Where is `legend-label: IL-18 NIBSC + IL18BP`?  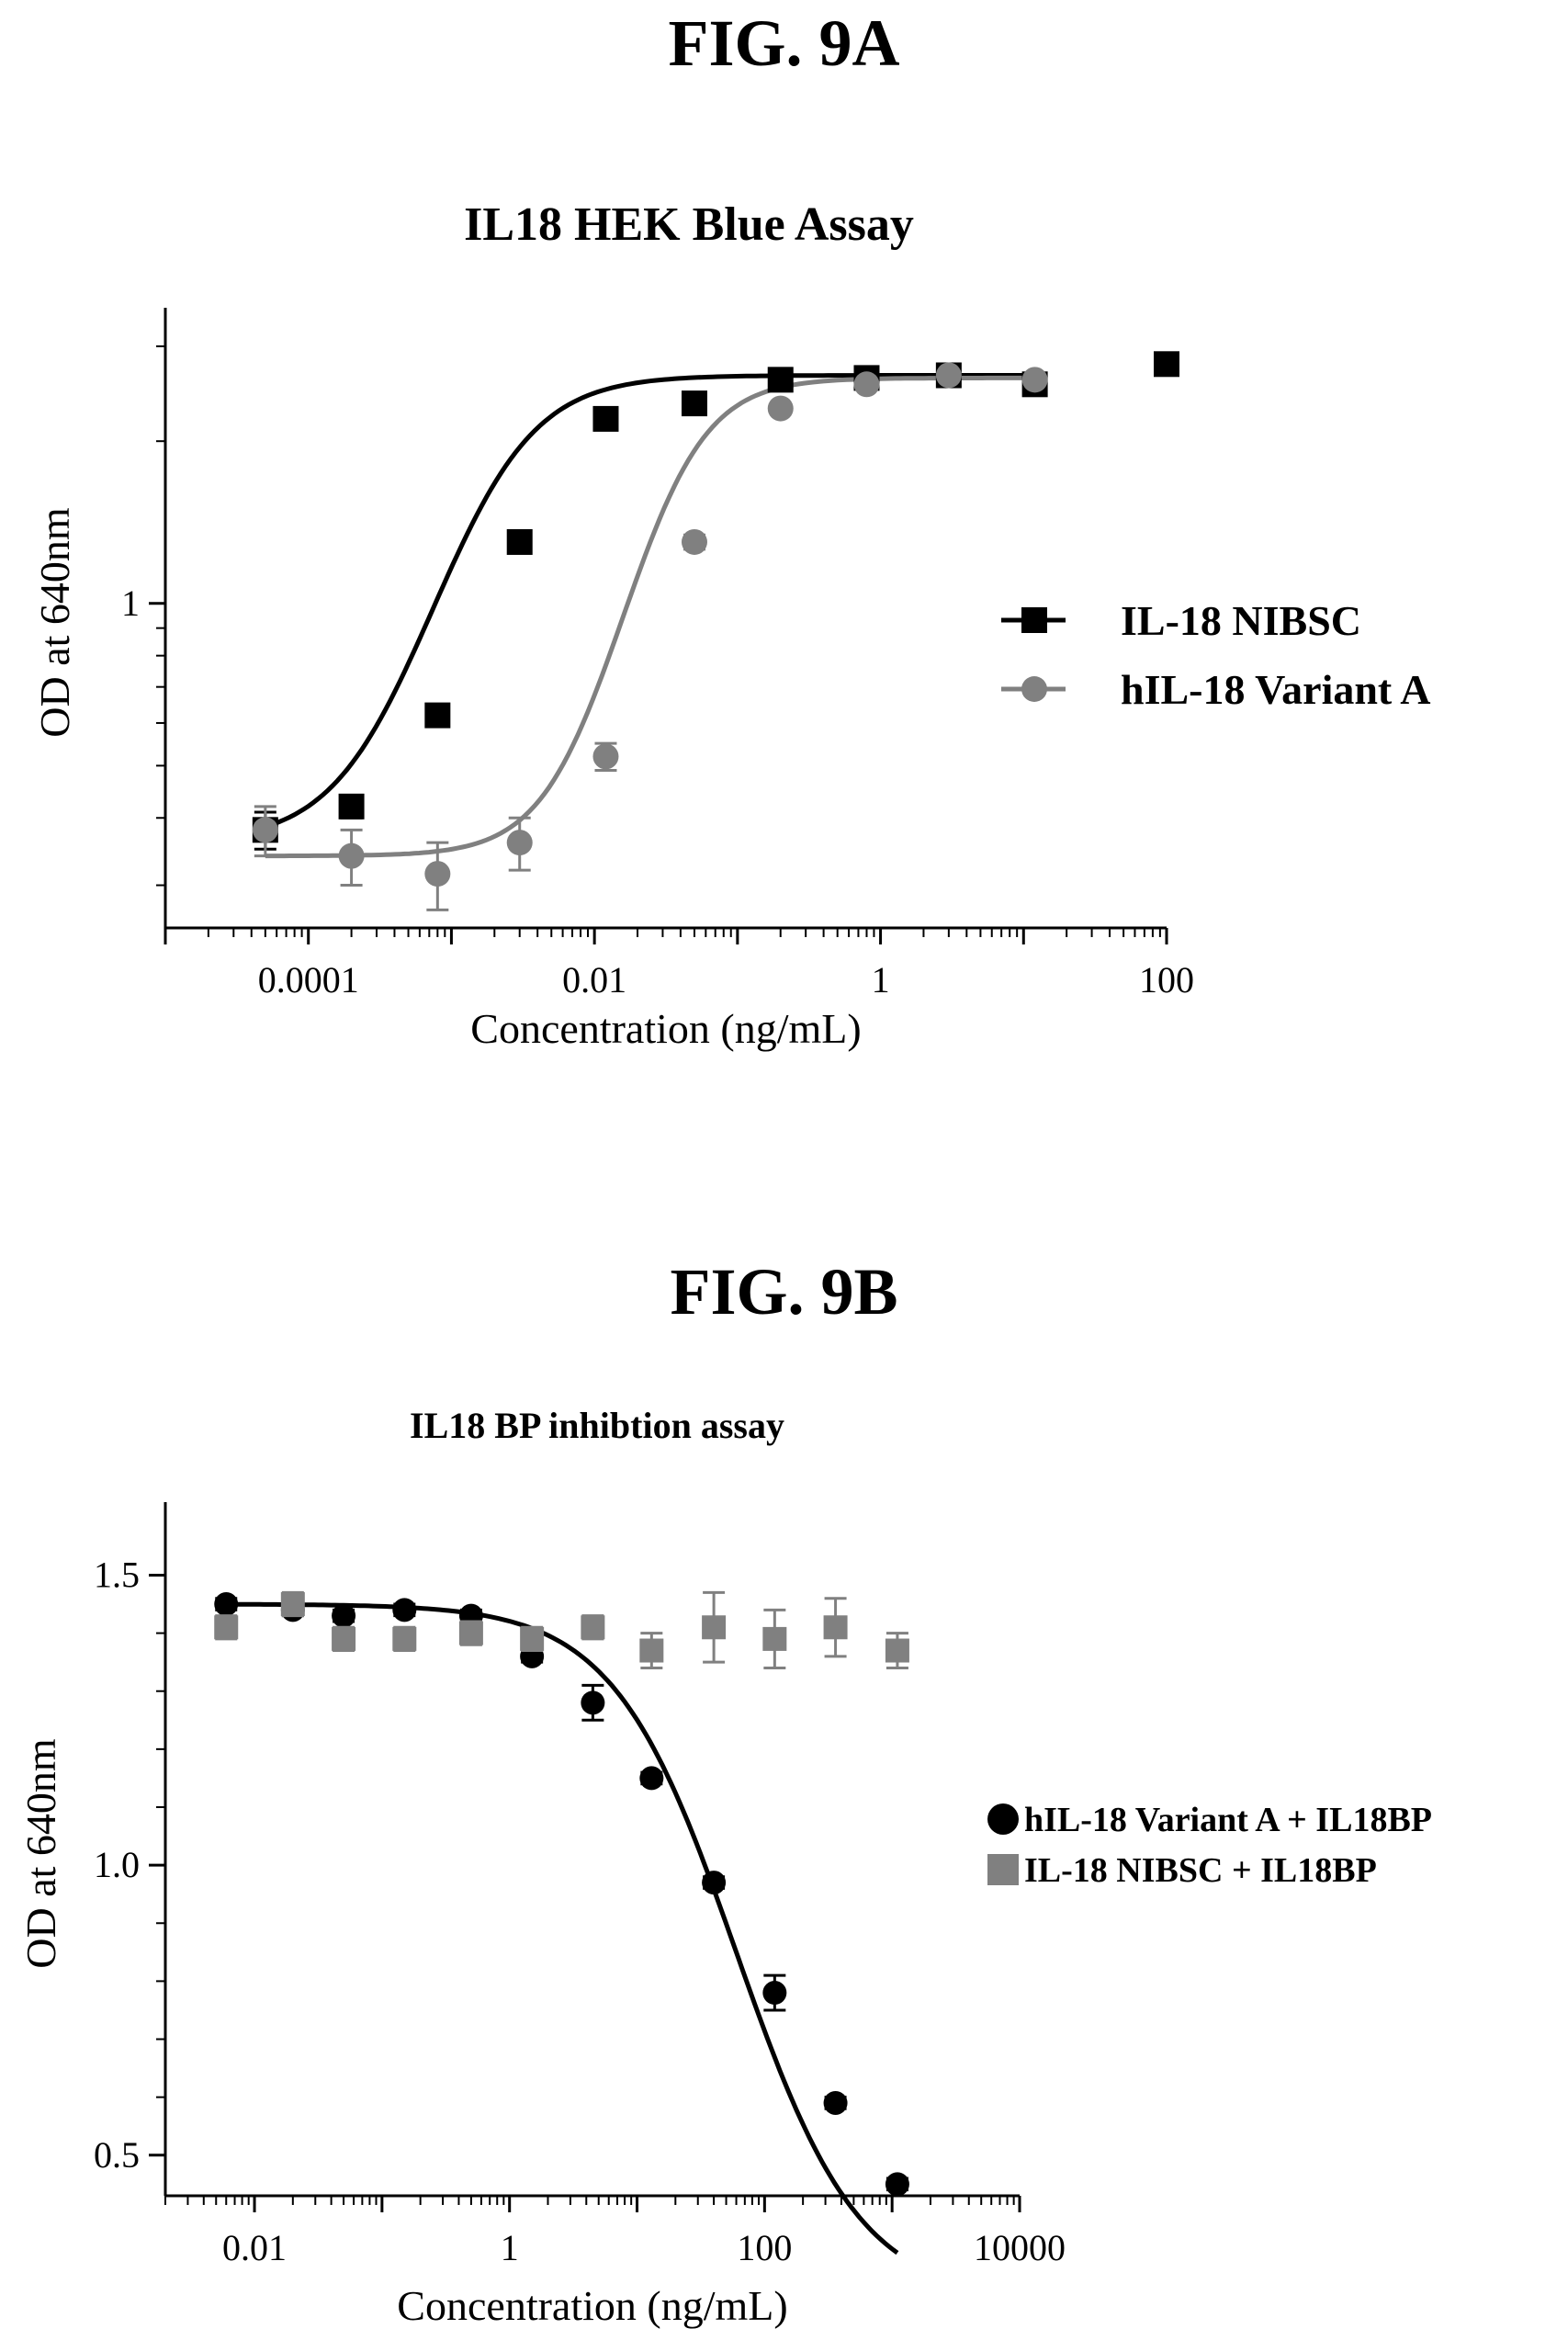 legend-label: IL-18 NIBSC + IL18BP is located at coordinates (1200, 1871).